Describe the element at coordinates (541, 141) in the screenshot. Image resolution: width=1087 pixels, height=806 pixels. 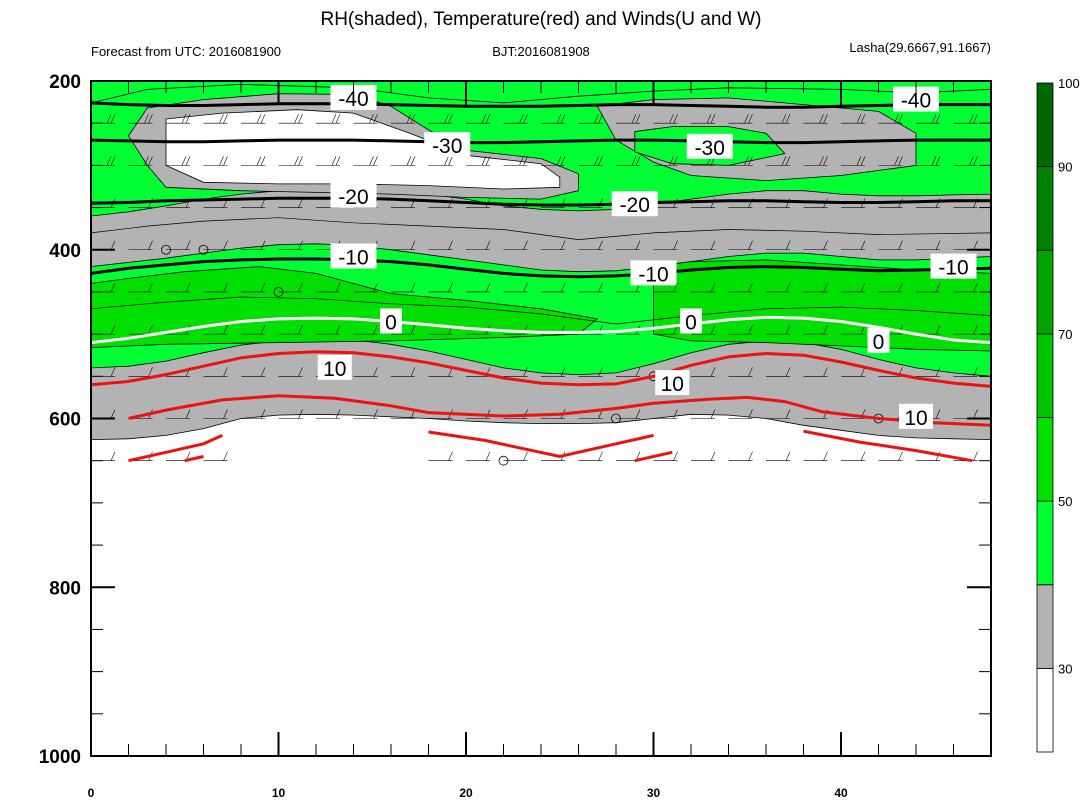
I see `temperature-contour--30` at that location.